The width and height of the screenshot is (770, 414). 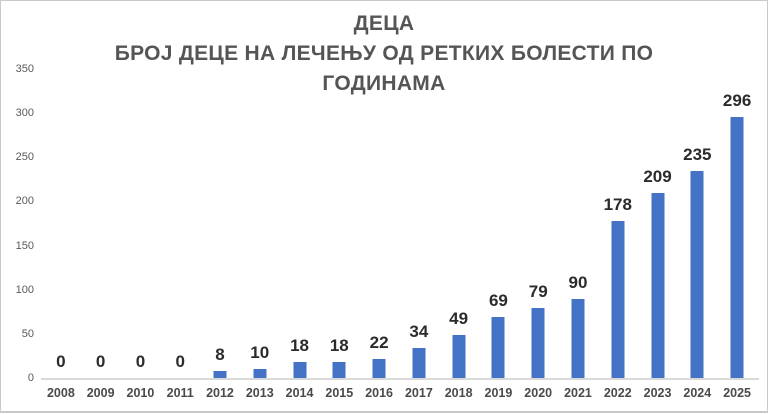 I want to click on bar-value-label: 49, so click(x=459, y=318).